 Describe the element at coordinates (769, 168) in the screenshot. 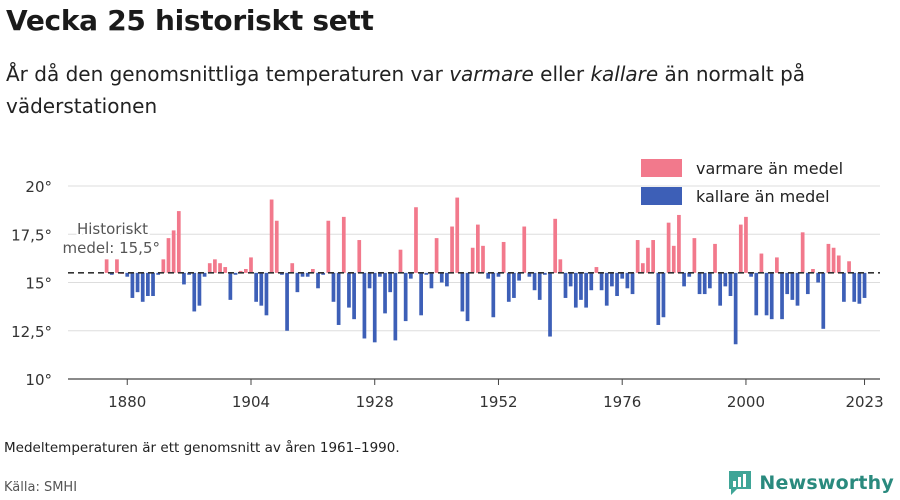

I see `legend-label: varmare än medel` at that location.